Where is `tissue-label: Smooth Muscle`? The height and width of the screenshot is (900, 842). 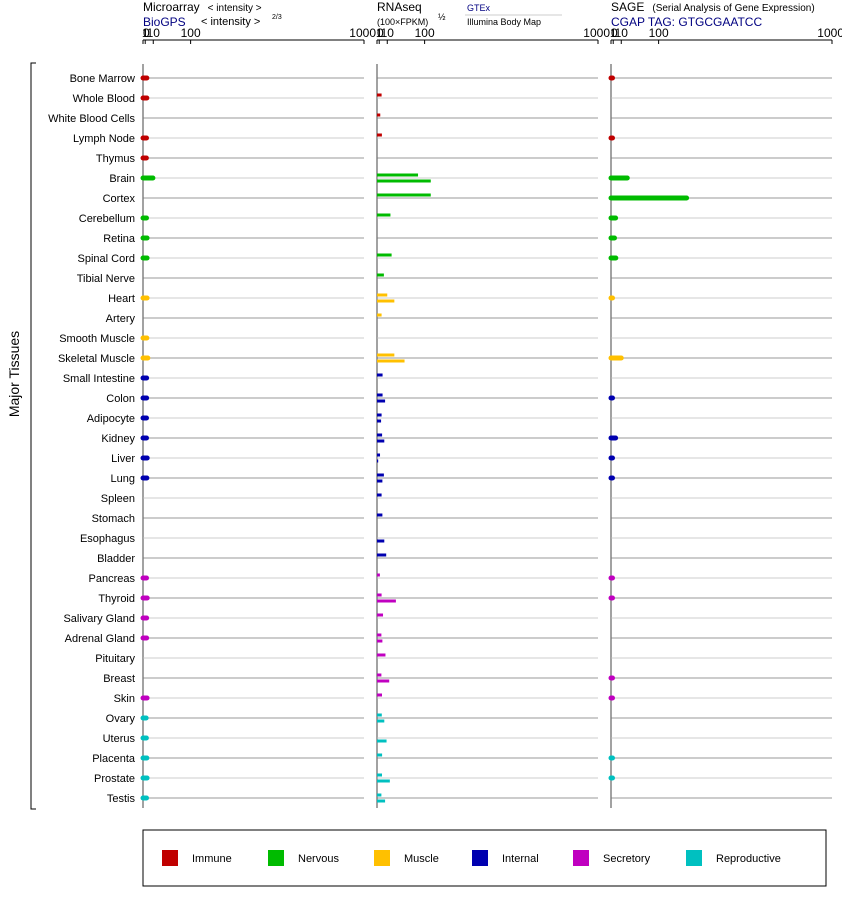
tissue-label: Smooth Muscle is located at coordinates (97, 339).